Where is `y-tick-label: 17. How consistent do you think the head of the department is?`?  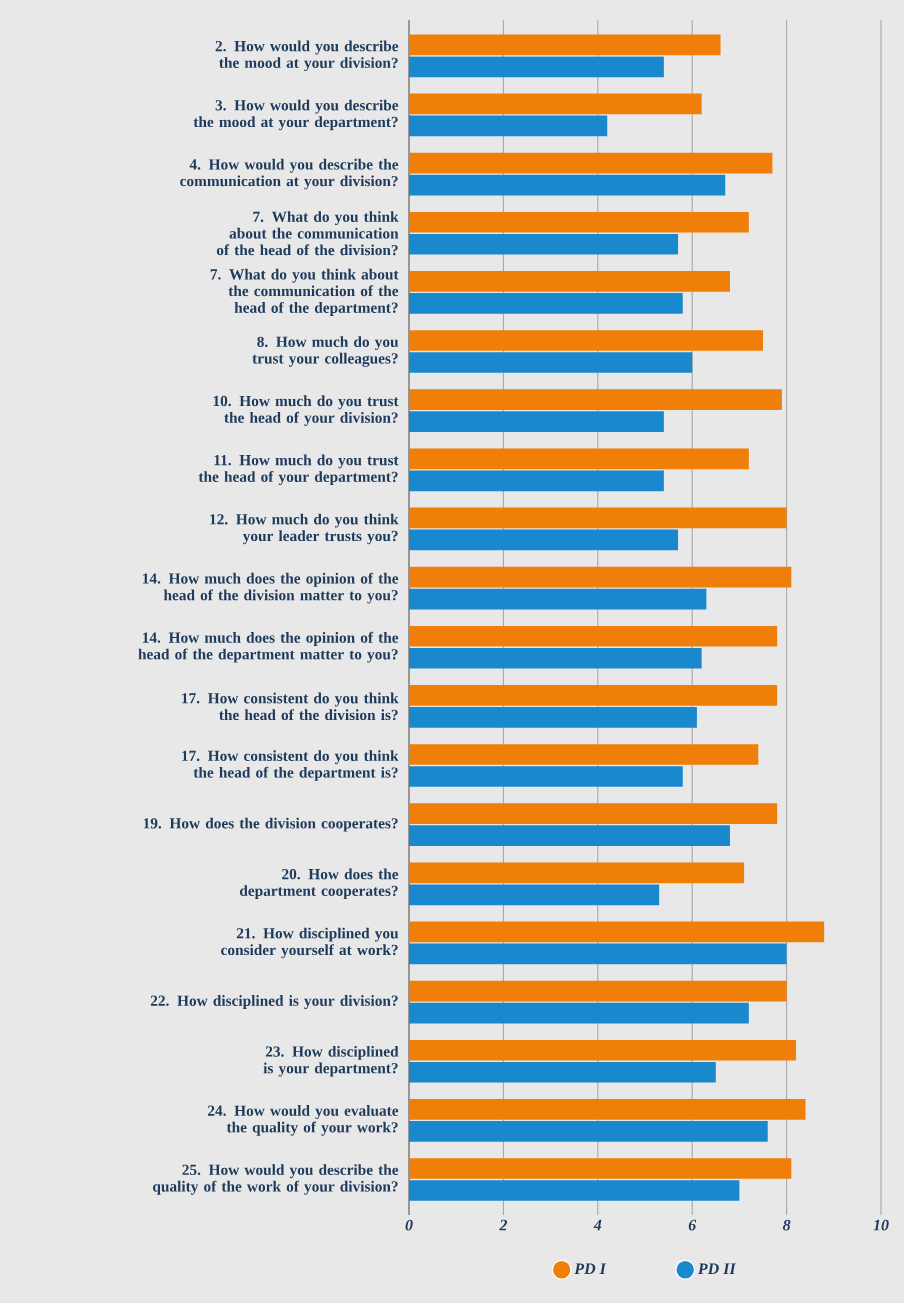
y-tick-label: 17. How consistent do you think the head of the department is? is located at coordinates (290, 765).